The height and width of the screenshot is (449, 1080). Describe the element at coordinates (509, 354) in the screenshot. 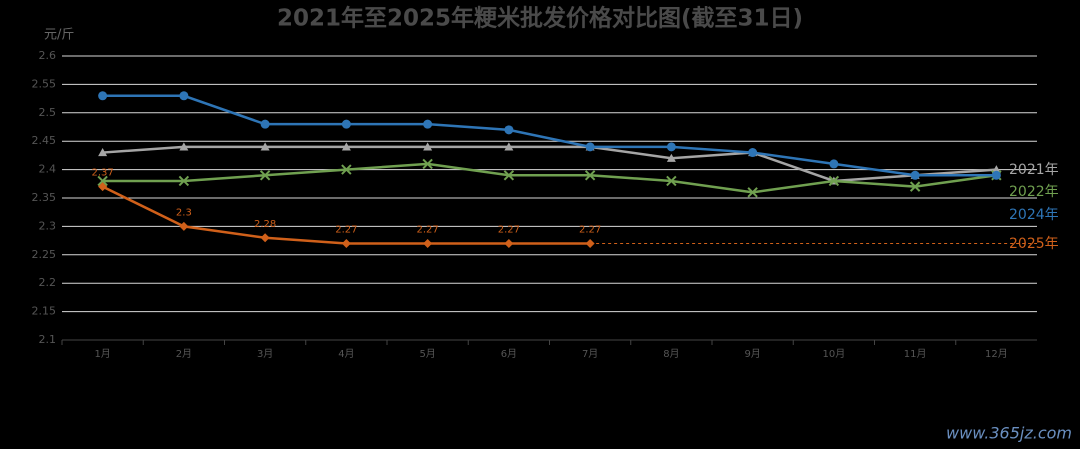

I see `x-tick-label: 6月` at that location.